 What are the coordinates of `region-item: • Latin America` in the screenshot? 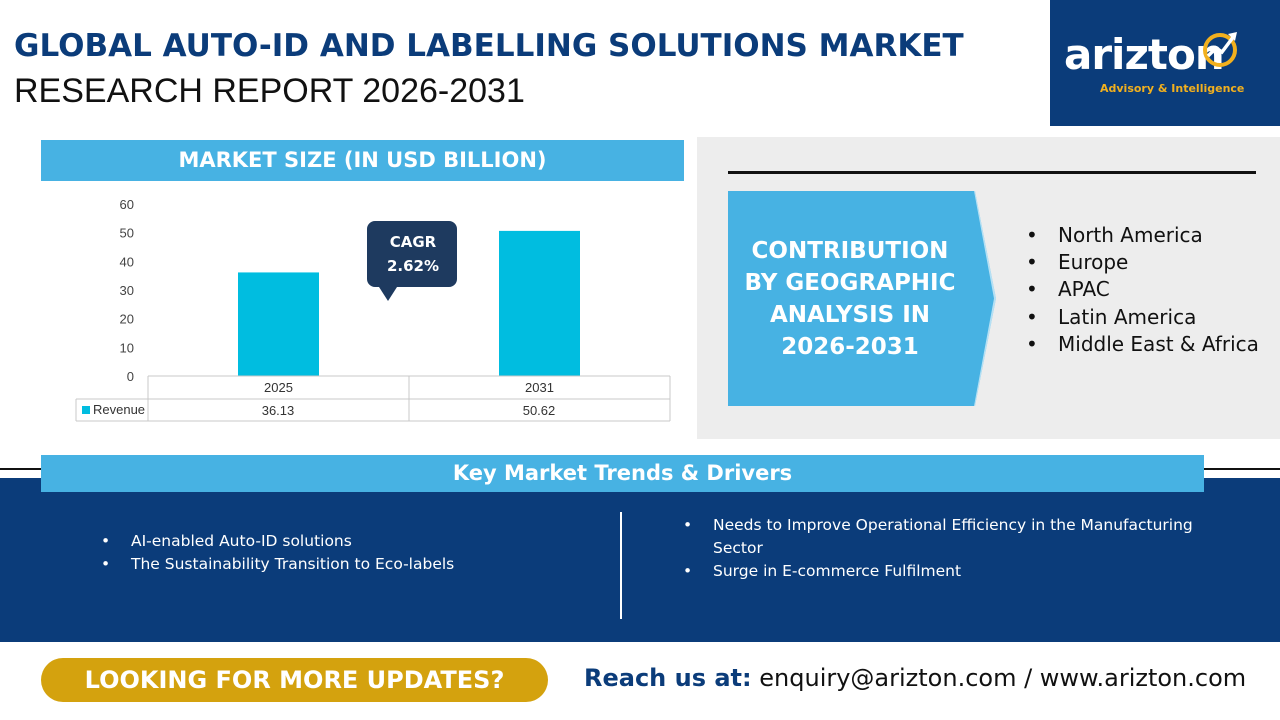 It's located at (1111, 316).